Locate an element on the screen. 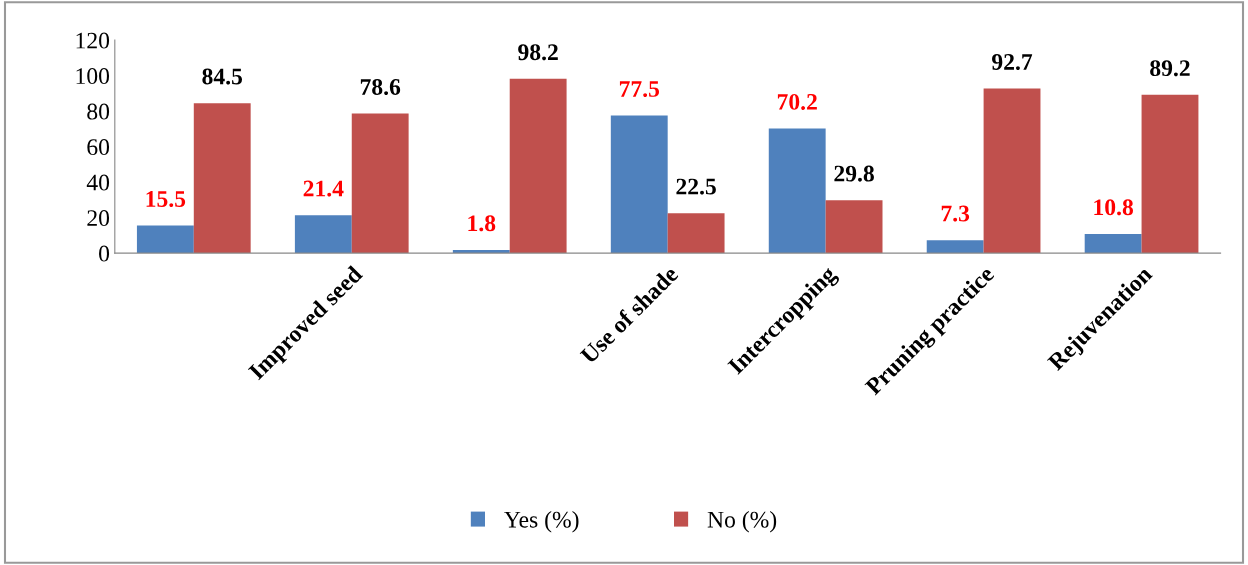 The image size is (1248, 565). y-tick-label: 40 is located at coordinates (98, 182).